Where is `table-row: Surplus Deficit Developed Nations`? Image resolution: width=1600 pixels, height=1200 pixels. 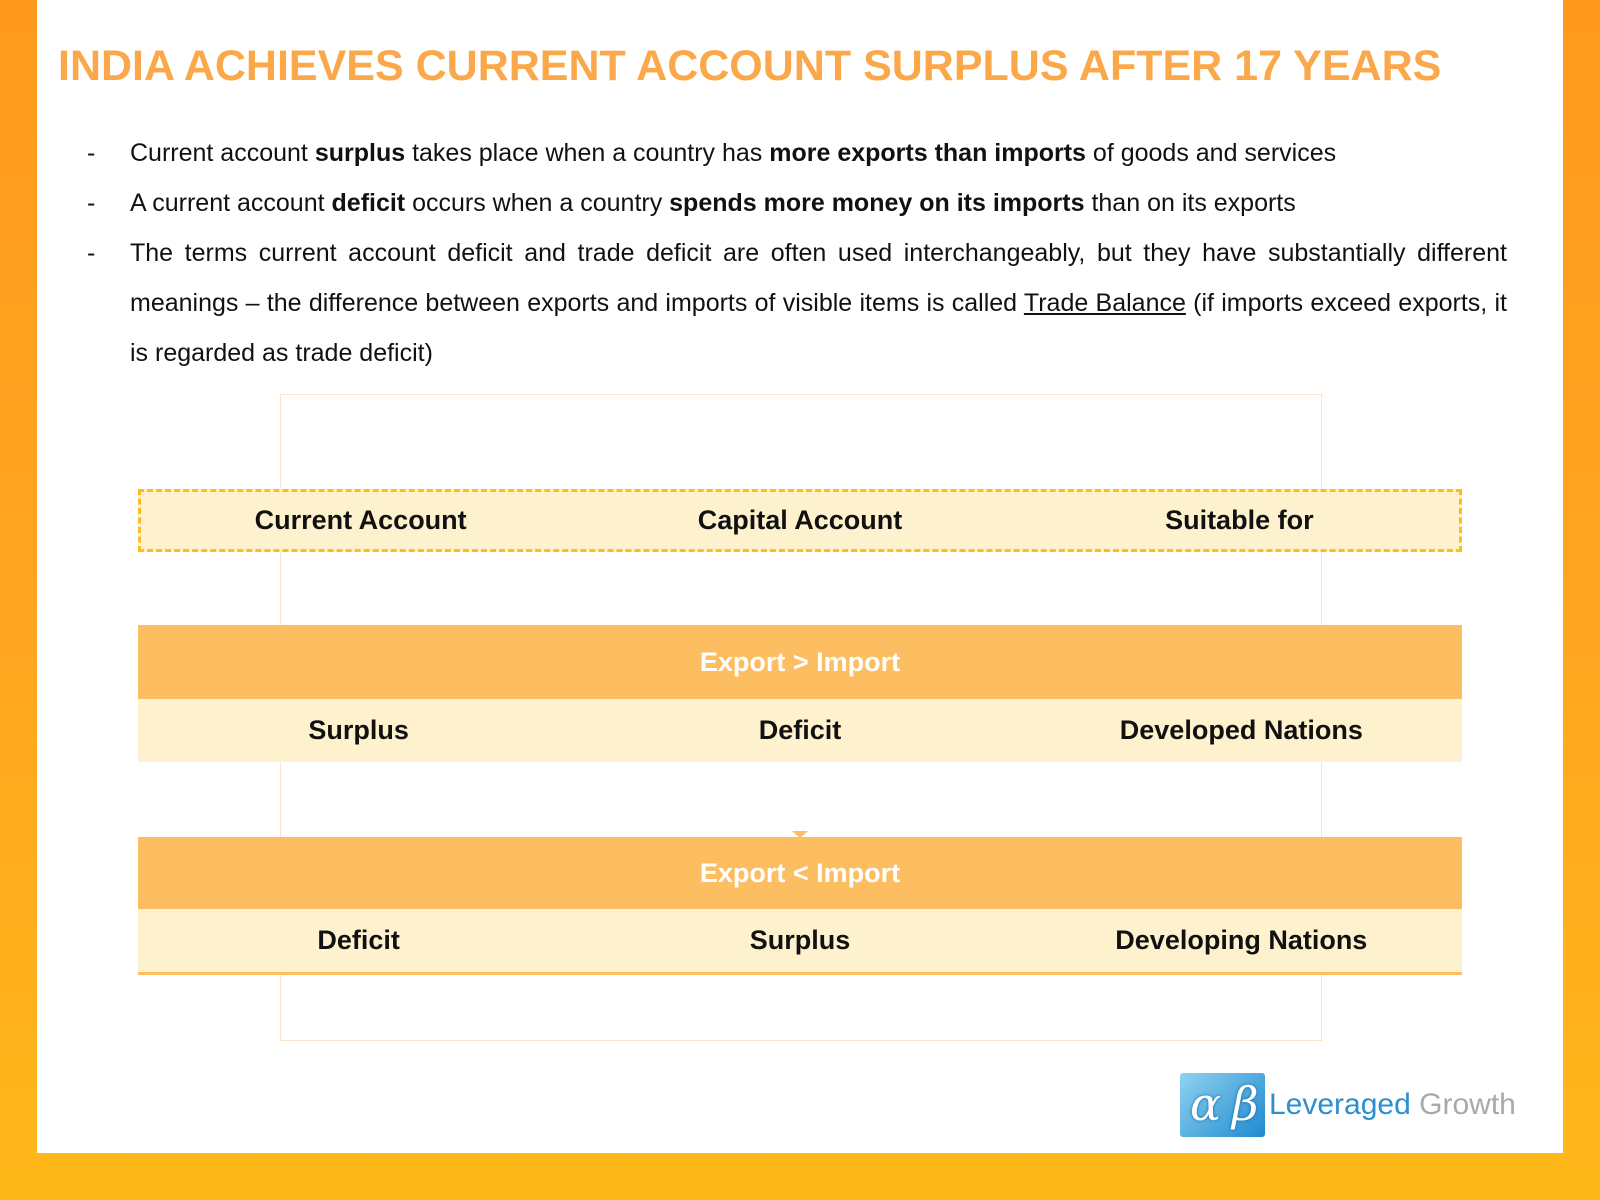
table-row: Surplus Deficit Developed Nations is located at coordinates (800, 730).